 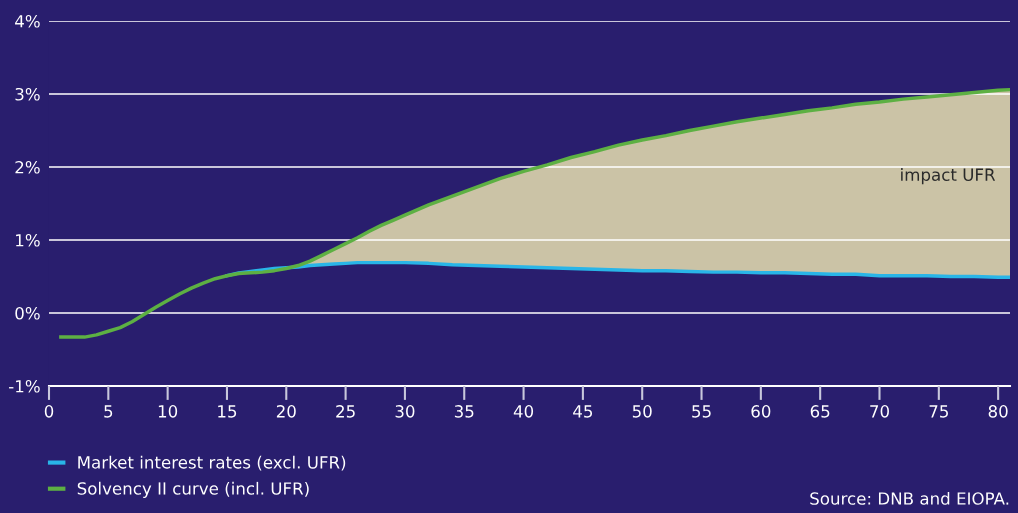 I want to click on y-tick-label: 2%, so click(x=27, y=167).